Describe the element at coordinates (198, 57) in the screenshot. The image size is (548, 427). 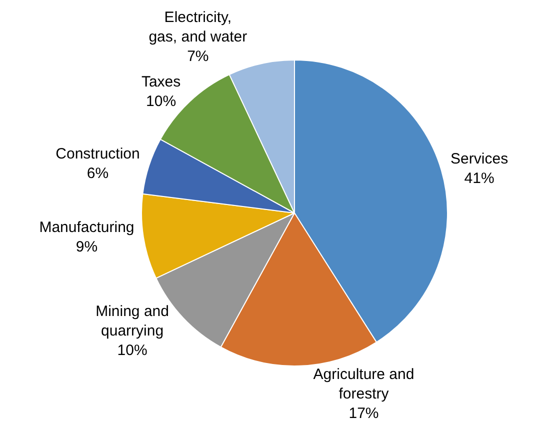
I see `data-label: 7%` at that location.